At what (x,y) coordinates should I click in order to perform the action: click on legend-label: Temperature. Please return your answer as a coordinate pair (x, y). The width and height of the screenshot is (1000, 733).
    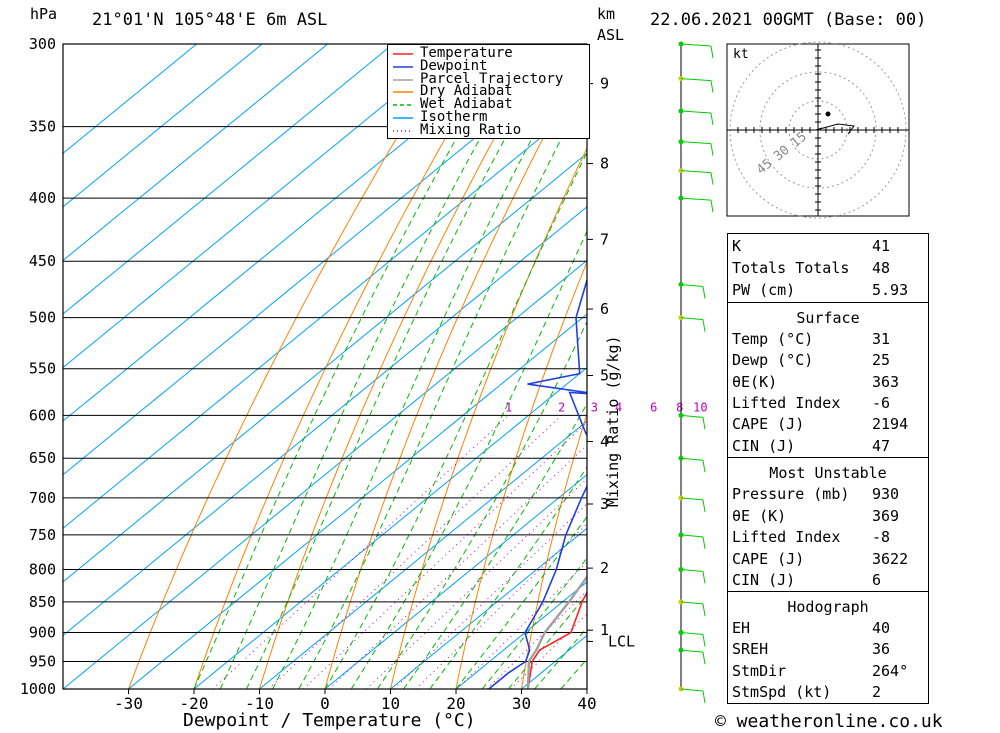
    Looking at the image, I should click on (466, 53).